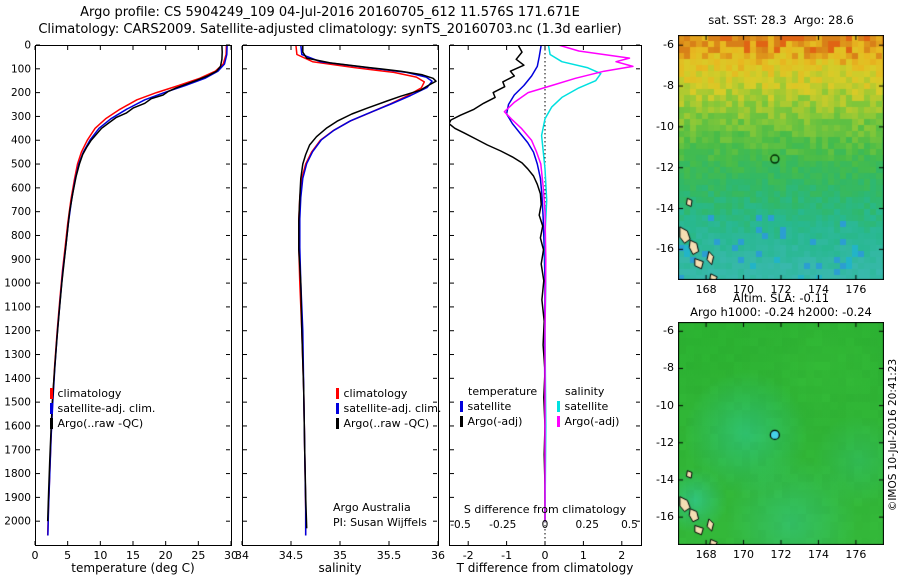 This screenshot has width=900, height=580. What do you see at coordinates (100, 555) in the screenshot?
I see `x-tick-label: 10` at bounding box center [100, 555].